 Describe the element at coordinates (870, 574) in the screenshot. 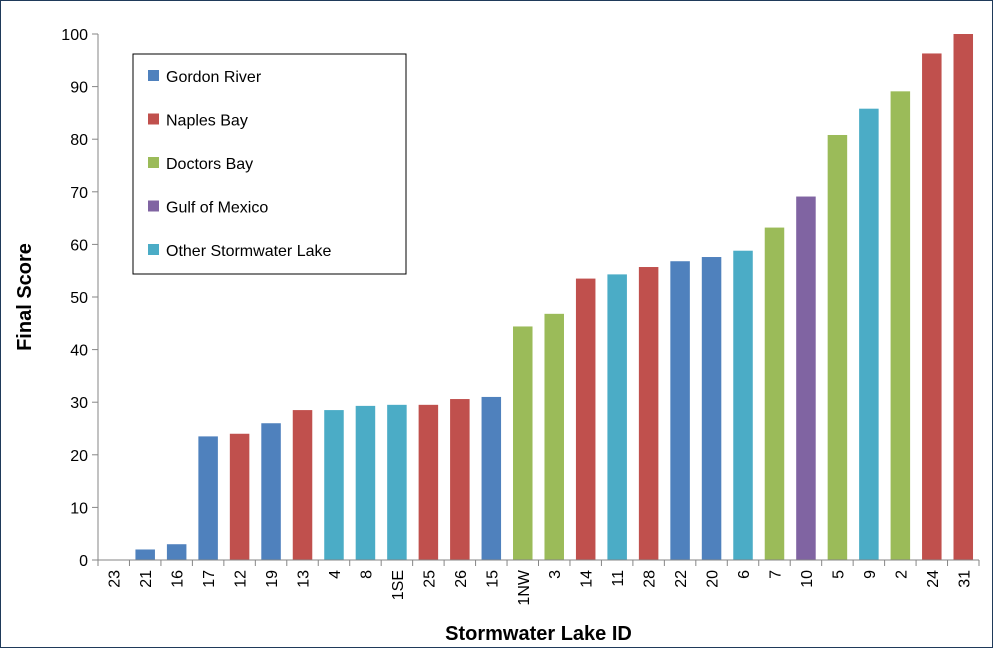

I see `x-tick-label-9: 9` at that location.